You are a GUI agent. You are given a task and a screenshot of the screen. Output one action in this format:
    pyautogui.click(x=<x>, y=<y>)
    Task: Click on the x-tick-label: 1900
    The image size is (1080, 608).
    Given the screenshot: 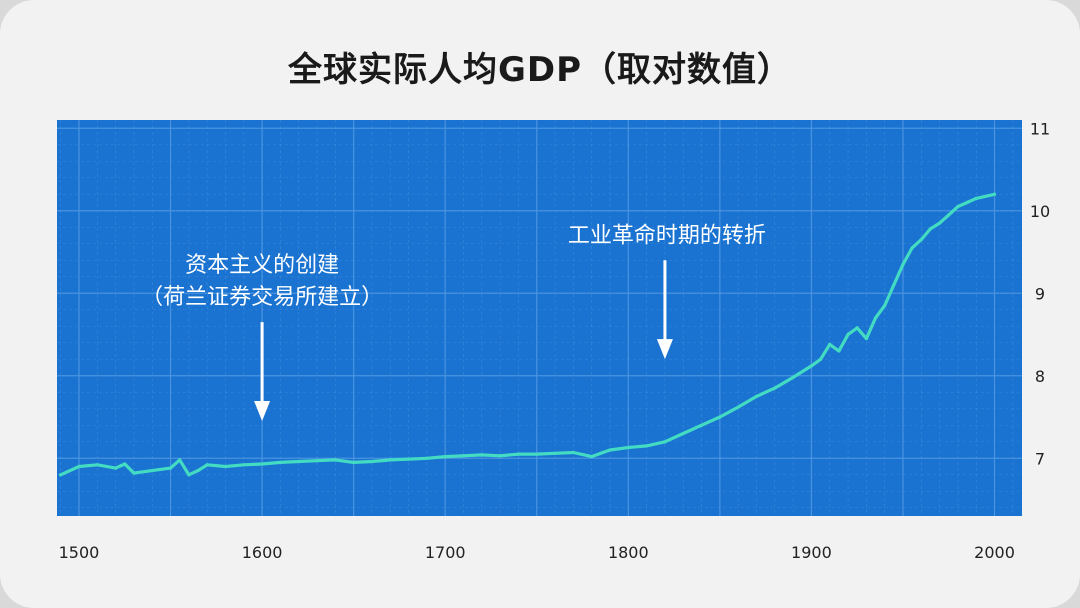 What is the action you would take?
    pyautogui.click(x=811, y=552)
    